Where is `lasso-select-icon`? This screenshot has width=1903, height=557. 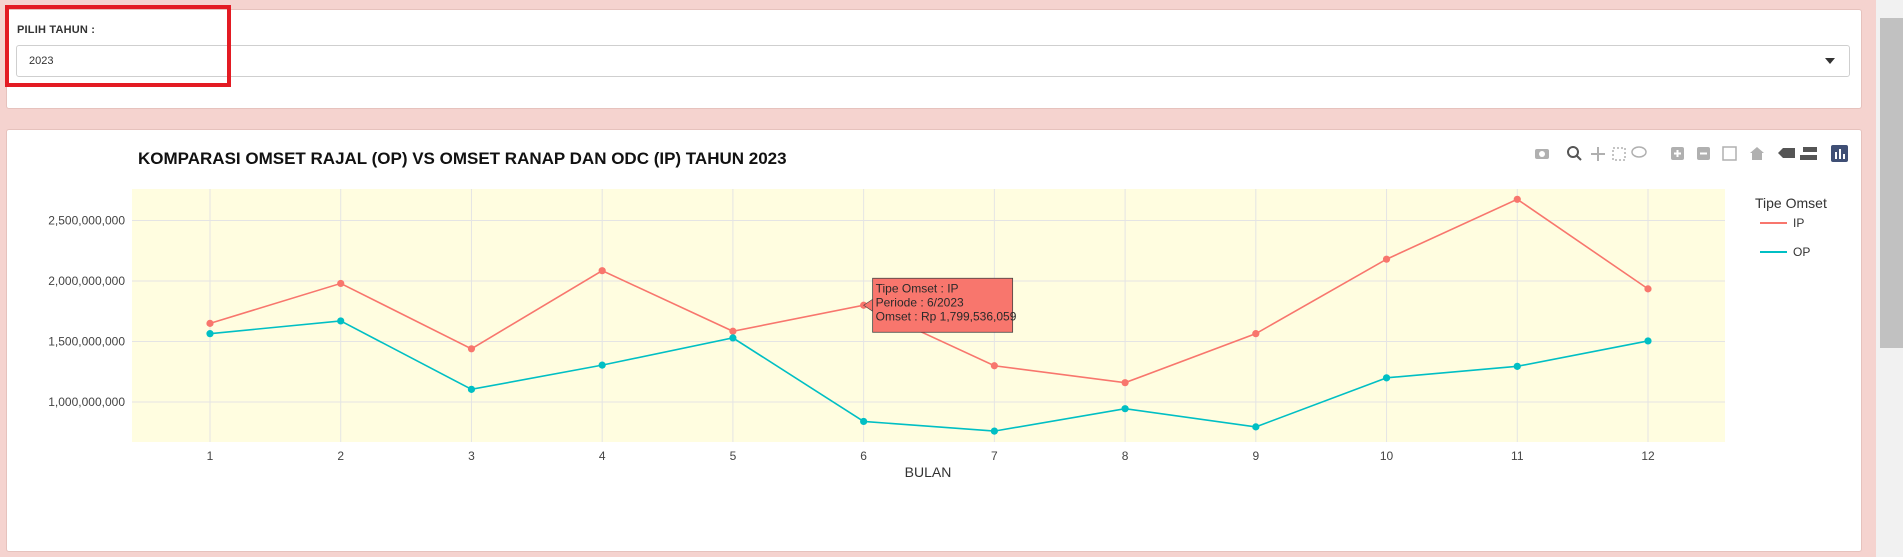 lasso-select-icon is located at coordinates (1639, 152).